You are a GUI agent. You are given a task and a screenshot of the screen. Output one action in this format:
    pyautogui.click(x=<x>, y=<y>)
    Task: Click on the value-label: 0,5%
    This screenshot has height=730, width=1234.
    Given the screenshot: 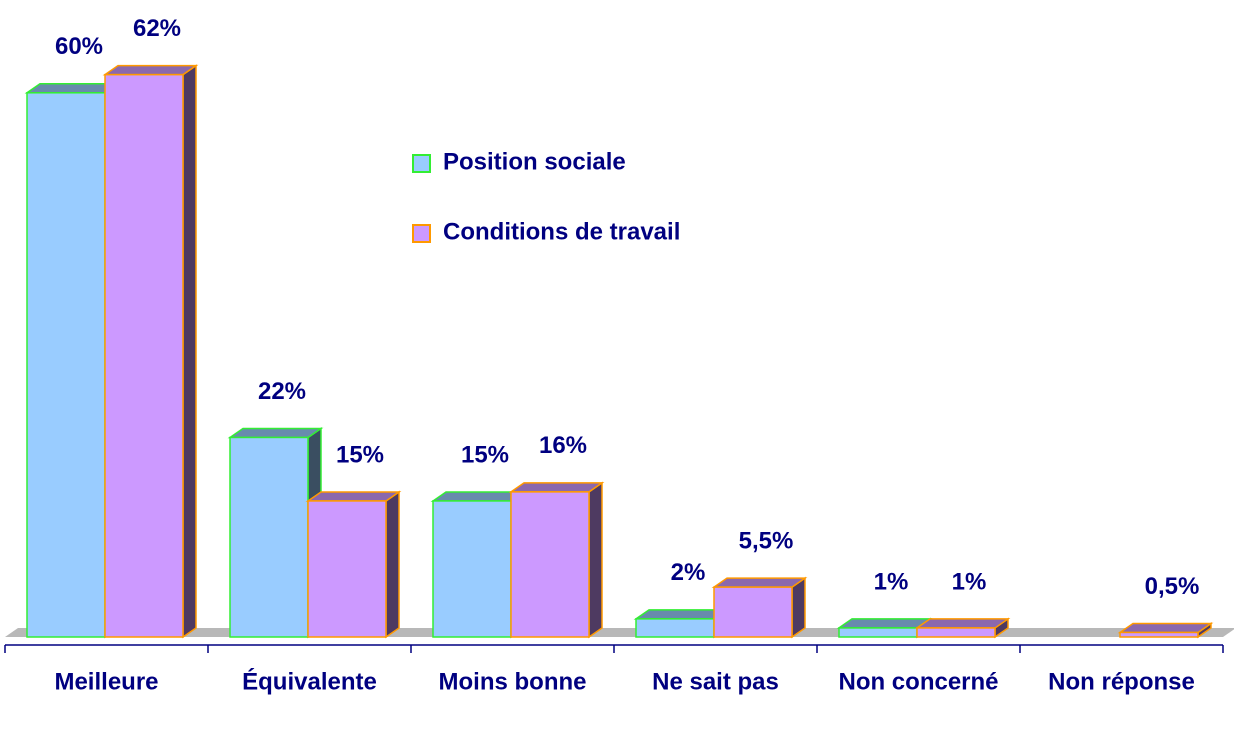 What is the action you would take?
    pyautogui.click(x=1172, y=586)
    